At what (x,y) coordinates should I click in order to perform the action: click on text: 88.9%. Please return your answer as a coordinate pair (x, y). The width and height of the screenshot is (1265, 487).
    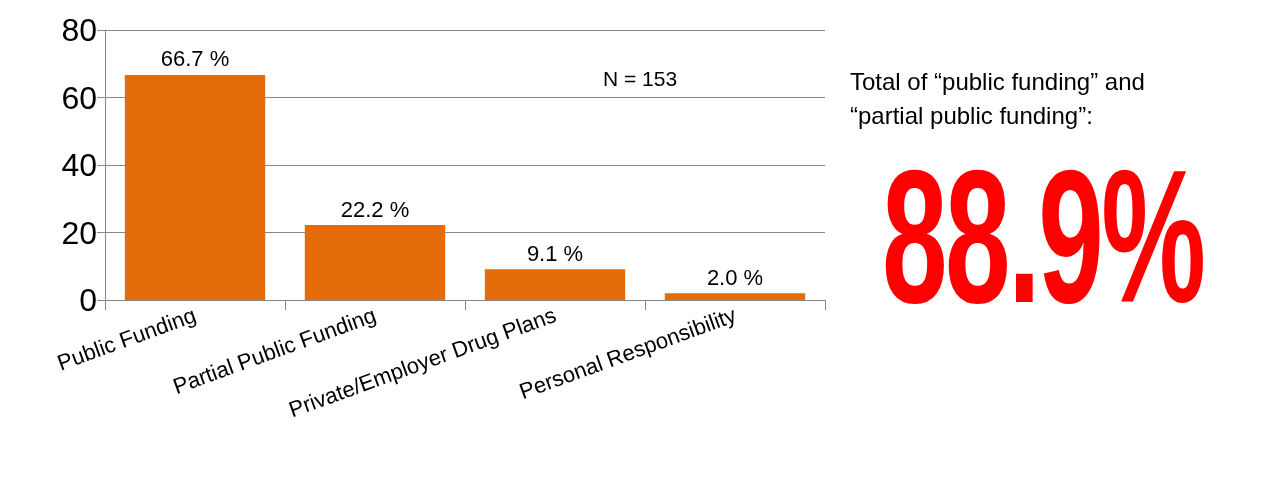
    Looking at the image, I should click on (1043, 236).